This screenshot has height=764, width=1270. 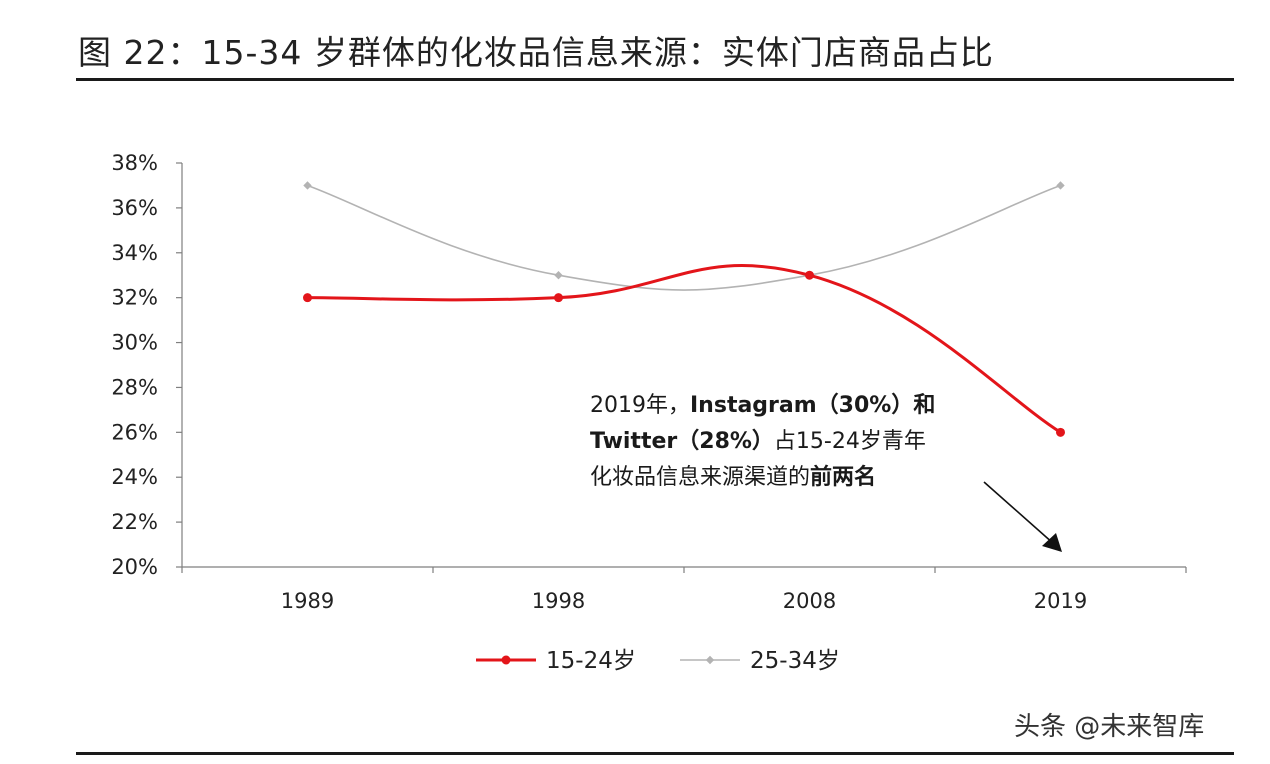 I want to click on y-tick-label: 38%, so click(x=134, y=163).